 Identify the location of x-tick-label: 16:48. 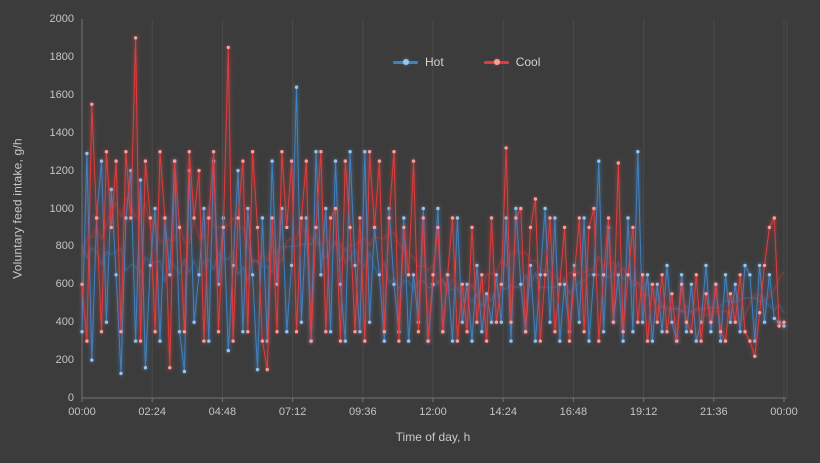
(573, 412).